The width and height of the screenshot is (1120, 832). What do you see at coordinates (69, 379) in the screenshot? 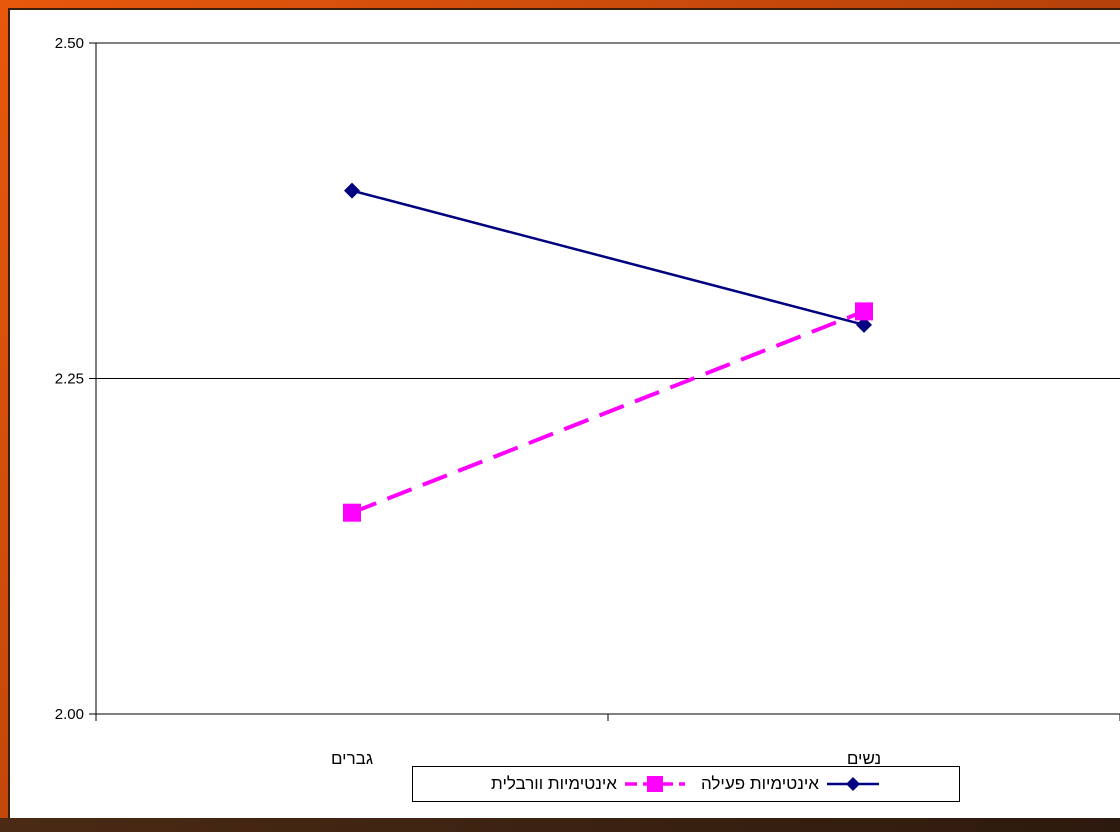
I see `y-tick-label-1: 2.25` at bounding box center [69, 379].